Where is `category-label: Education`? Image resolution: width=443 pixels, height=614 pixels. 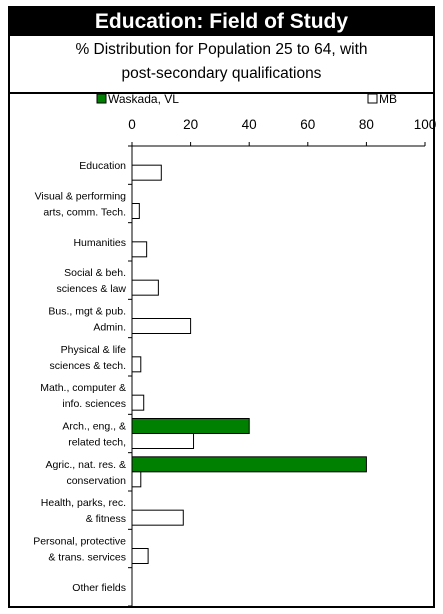 category-label: Education is located at coordinates (102, 166).